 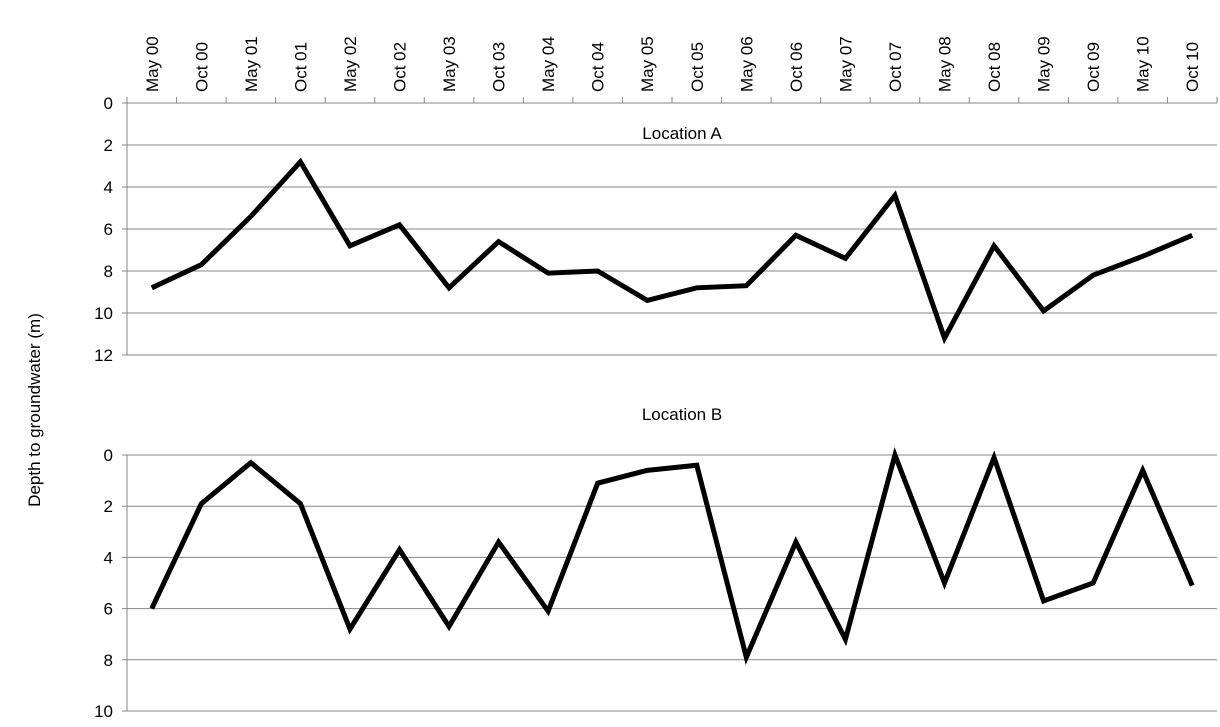 What do you see at coordinates (103, 355) in the screenshot?
I see `y-tick-label: 12` at bounding box center [103, 355].